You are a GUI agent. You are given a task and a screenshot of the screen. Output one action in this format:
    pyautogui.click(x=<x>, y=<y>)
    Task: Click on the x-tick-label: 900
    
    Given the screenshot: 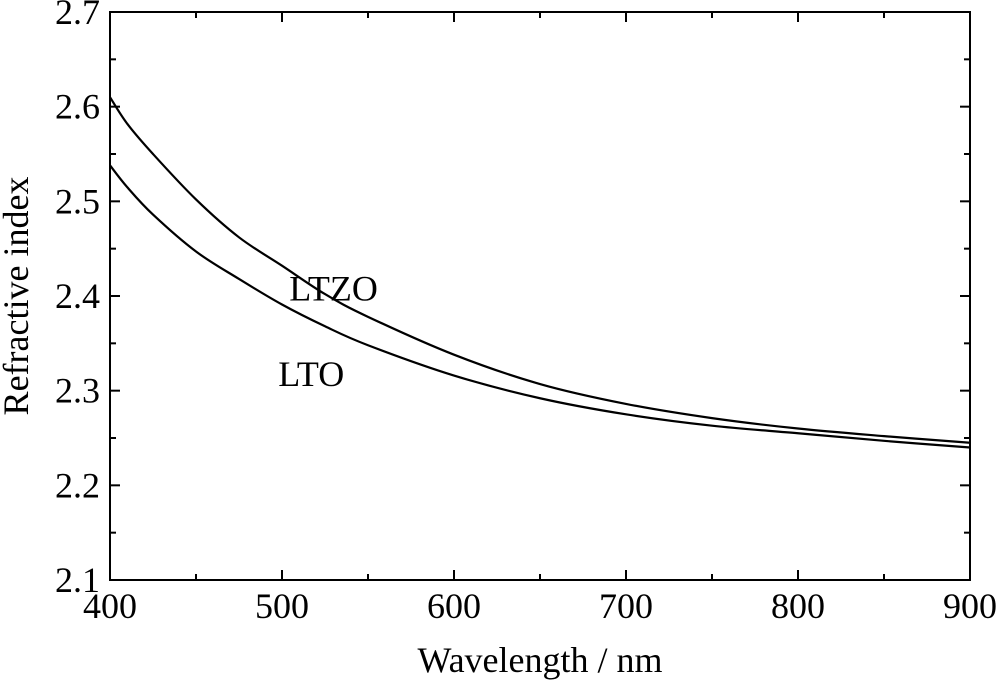 What is the action you would take?
    pyautogui.click(x=970, y=606)
    